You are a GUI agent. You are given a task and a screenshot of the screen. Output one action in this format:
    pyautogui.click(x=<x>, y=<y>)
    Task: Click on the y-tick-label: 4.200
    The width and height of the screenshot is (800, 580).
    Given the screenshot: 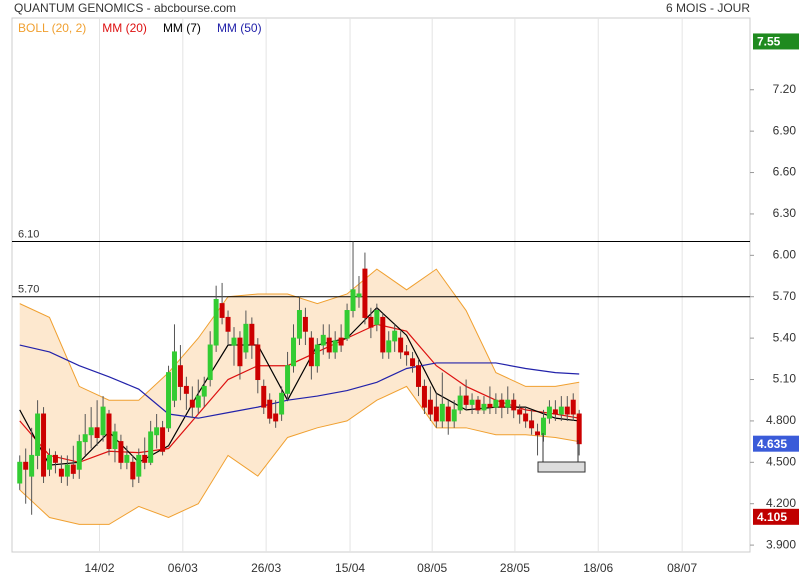 What is the action you would take?
    pyautogui.click(x=781, y=503)
    